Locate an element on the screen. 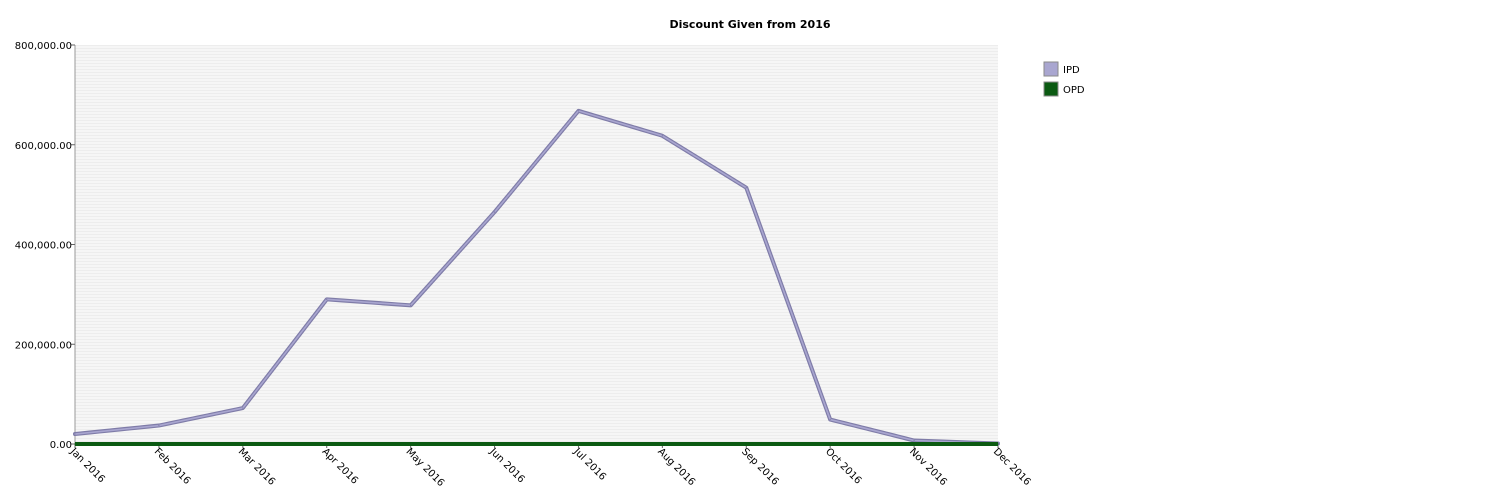 The height and width of the screenshot is (500, 1500). y-tick-label: 600,000.00 is located at coordinates (43, 146).